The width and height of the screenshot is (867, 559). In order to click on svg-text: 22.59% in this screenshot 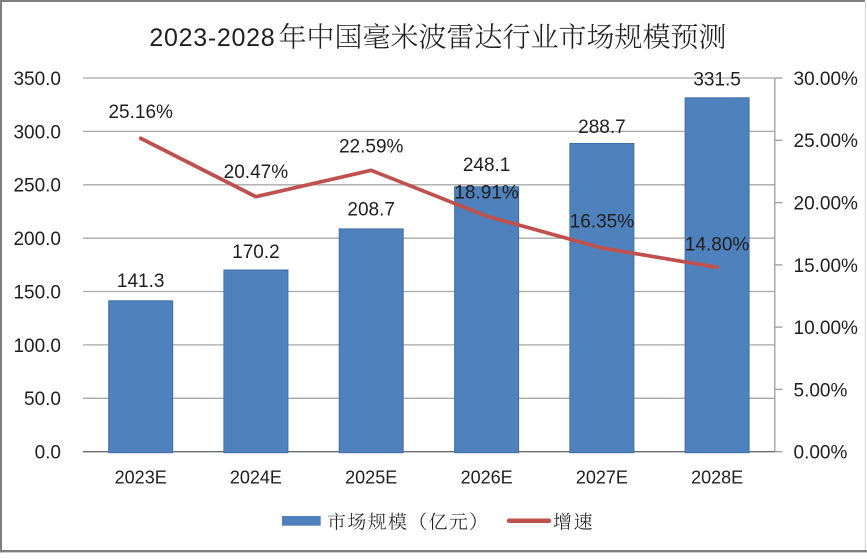, I will do `click(371, 146)`.